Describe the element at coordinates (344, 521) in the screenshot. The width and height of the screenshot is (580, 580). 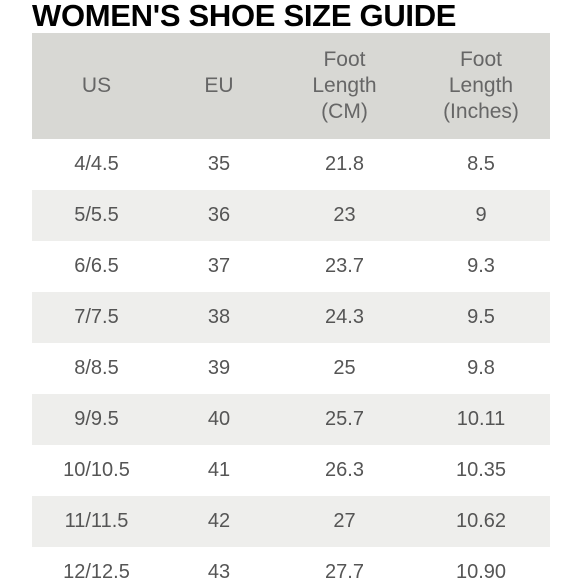
I see `cell-cm: 27` at that location.